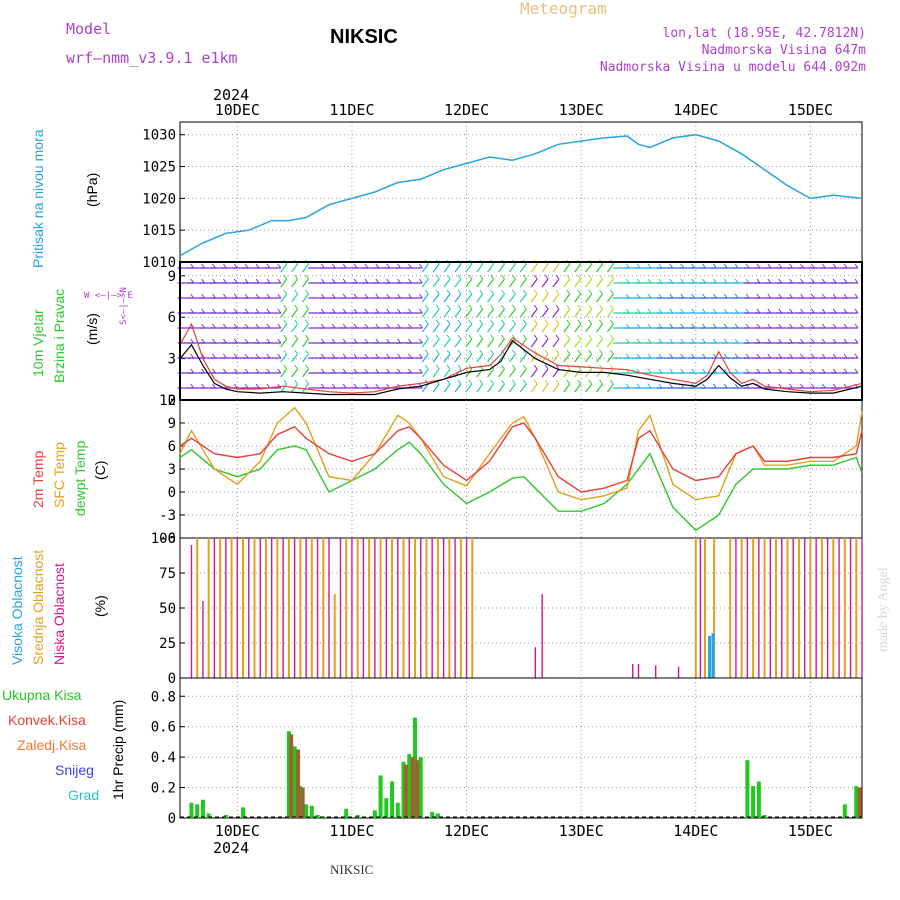 The image size is (900, 900). Describe the element at coordinates (172, 493) in the screenshot. I see `ytick-label: 0` at that location.